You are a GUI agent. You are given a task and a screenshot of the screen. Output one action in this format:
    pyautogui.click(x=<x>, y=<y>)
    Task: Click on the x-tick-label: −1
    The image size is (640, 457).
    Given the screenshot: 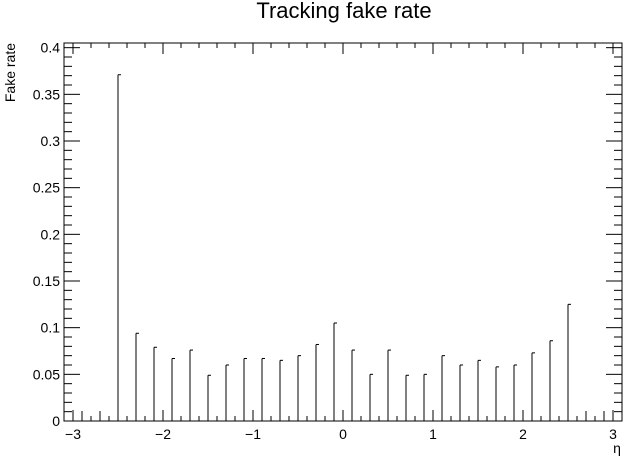 What is the action you would take?
    pyautogui.click(x=253, y=434)
    